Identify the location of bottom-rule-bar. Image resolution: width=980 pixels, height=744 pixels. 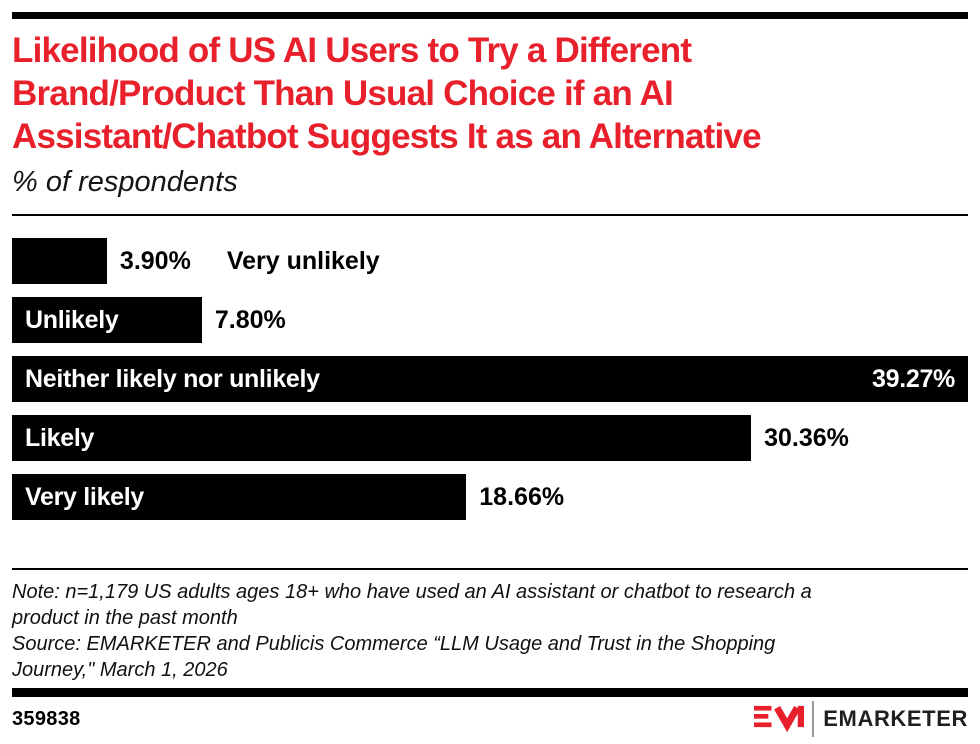
(490, 692).